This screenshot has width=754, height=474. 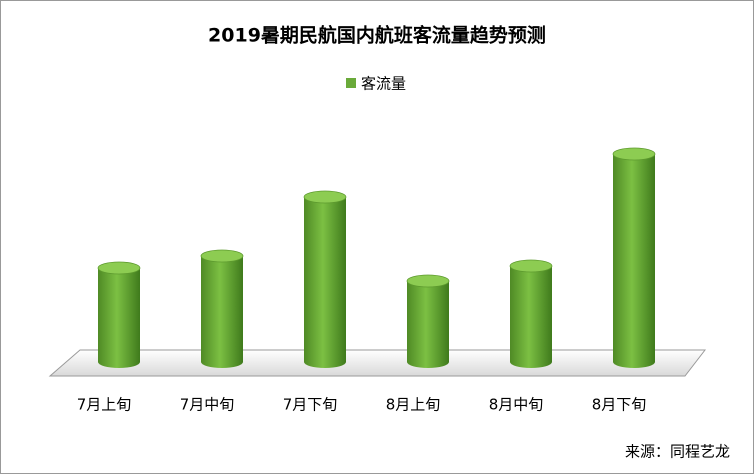 What do you see at coordinates (619, 405) in the screenshot?
I see `x-tick-label: 8月下旬` at bounding box center [619, 405].